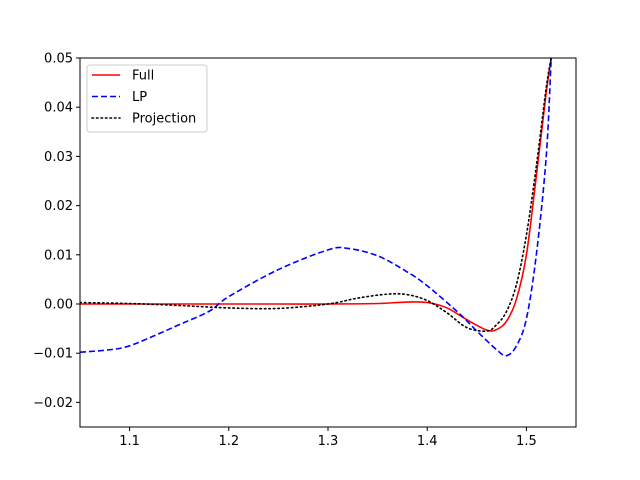  What do you see at coordinates (526, 441) in the screenshot?
I see `x-tick-label: 1.5` at bounding box center [526, 441].